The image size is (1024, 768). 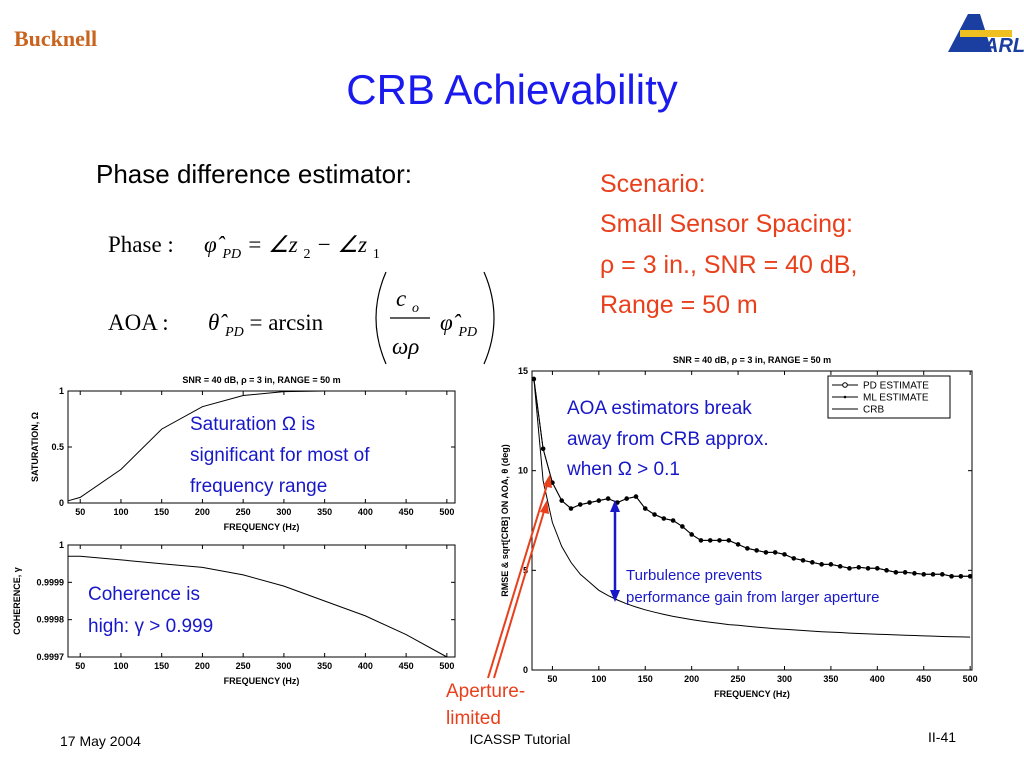 I want to click on y-tick-label: 0.9998, so click(x=50, y=620).